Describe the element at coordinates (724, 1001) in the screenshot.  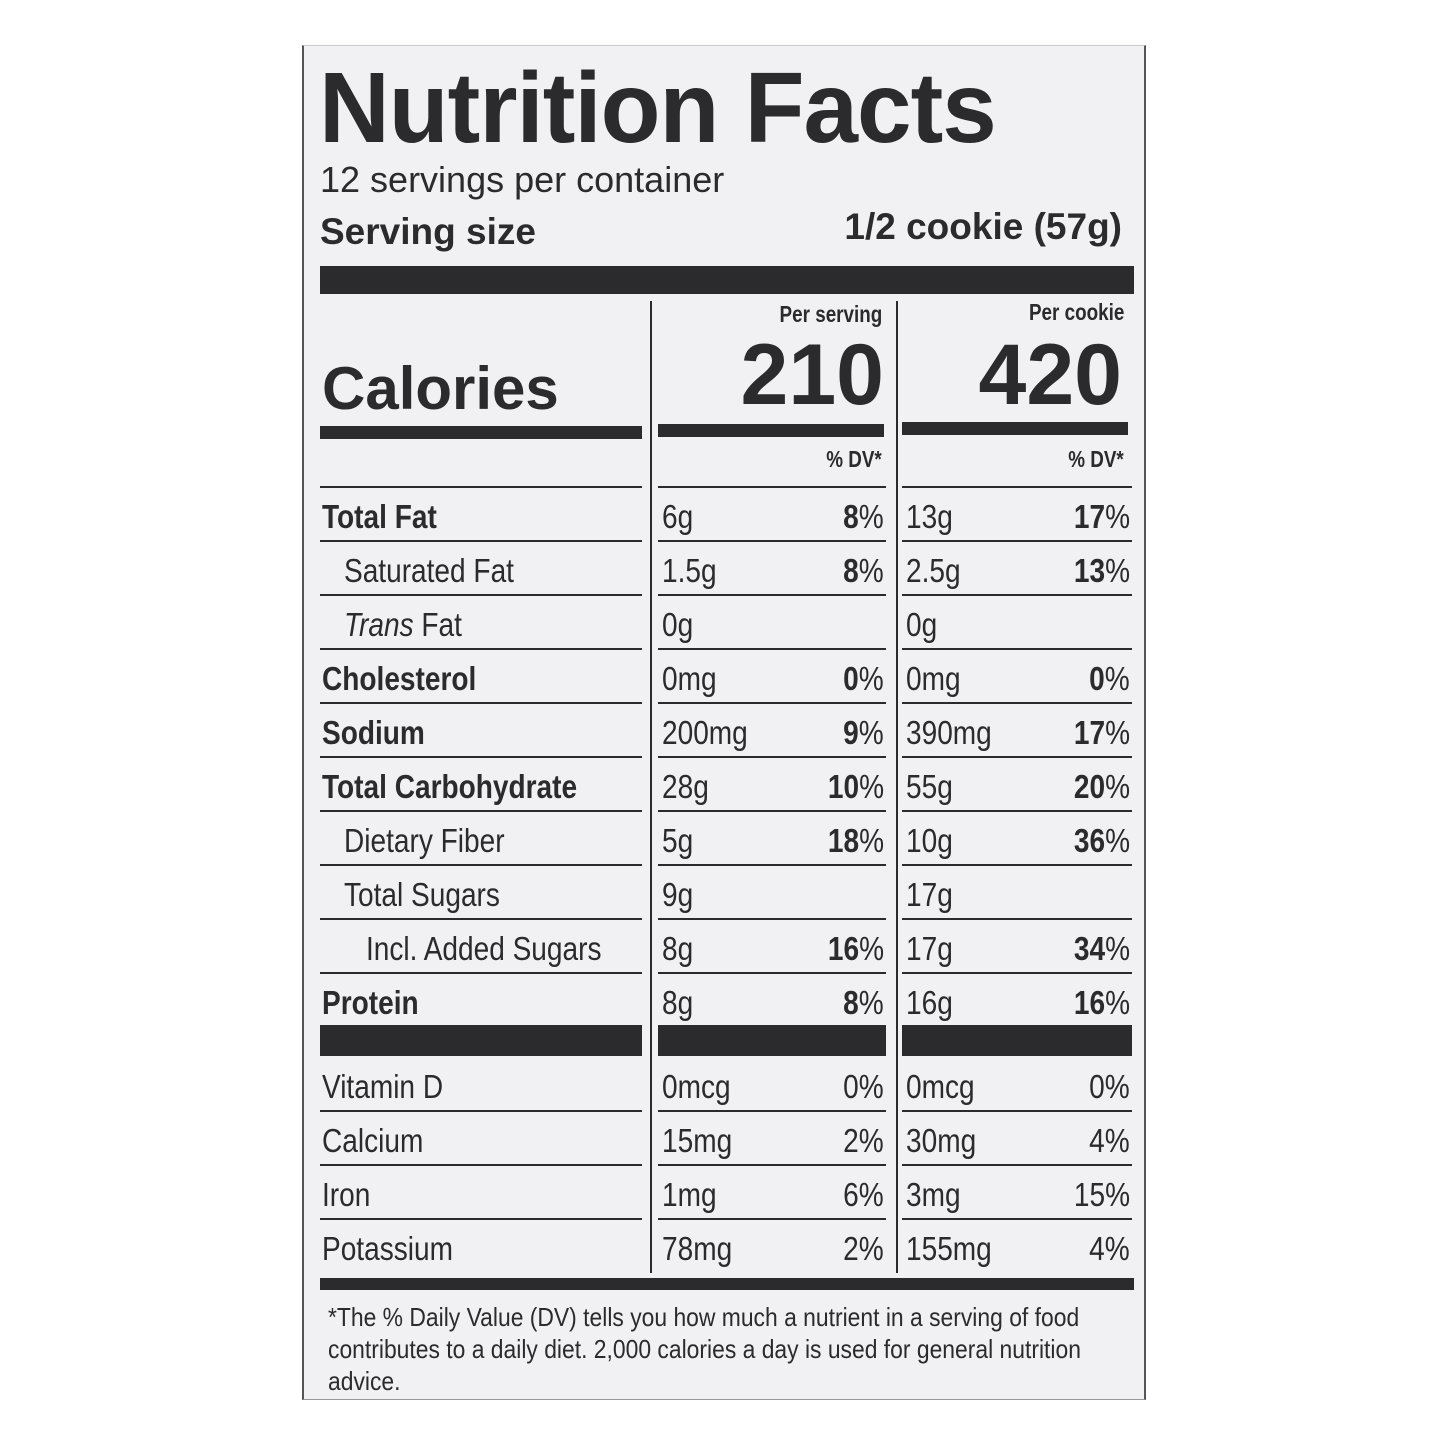
I see `nutrient-row: Protein 8g 8% 16g 16%` at that location.